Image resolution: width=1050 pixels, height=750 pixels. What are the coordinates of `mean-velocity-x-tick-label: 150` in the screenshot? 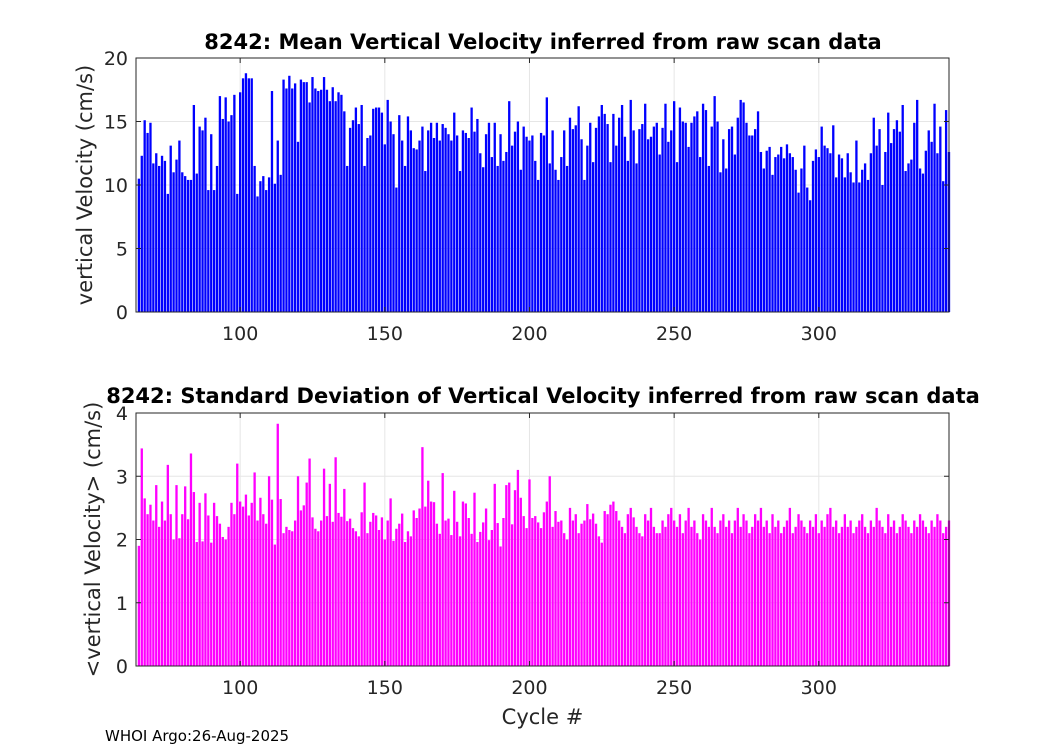 It's located at (385, 334).